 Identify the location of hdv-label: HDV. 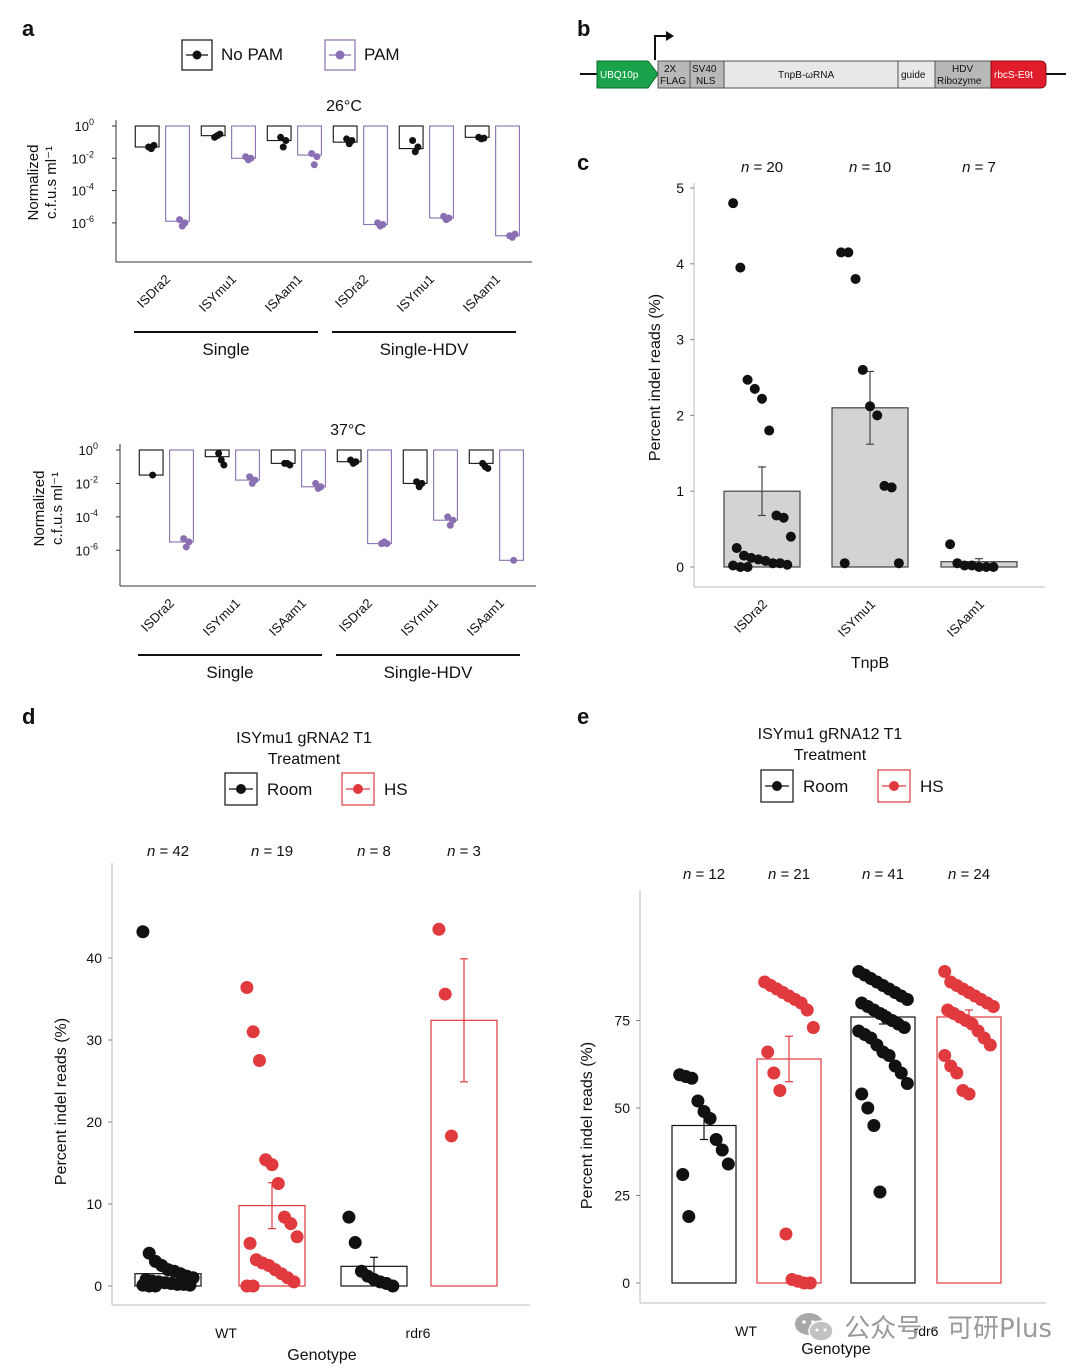
(962, 69).